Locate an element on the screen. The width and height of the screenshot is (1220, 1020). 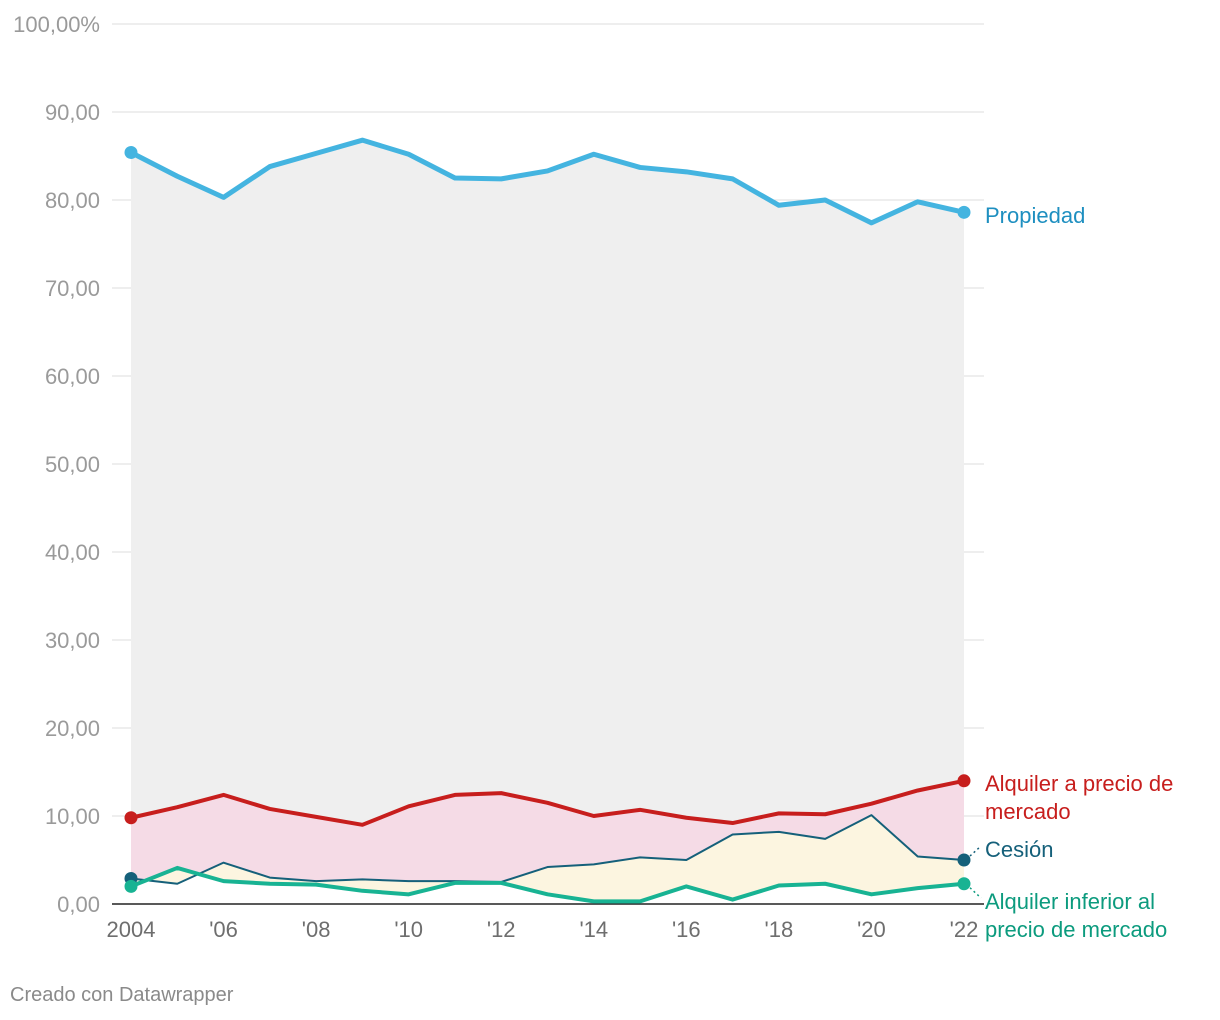
credit-text: Creado con Datawrapper is located at coordinates (122, 995).